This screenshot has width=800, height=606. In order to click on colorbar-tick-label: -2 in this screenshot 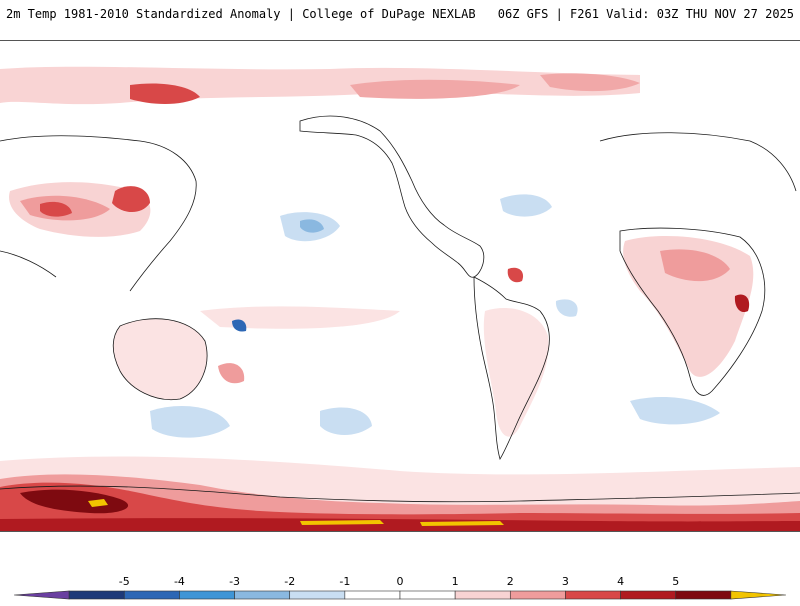, I will do `click(290, 581)`.